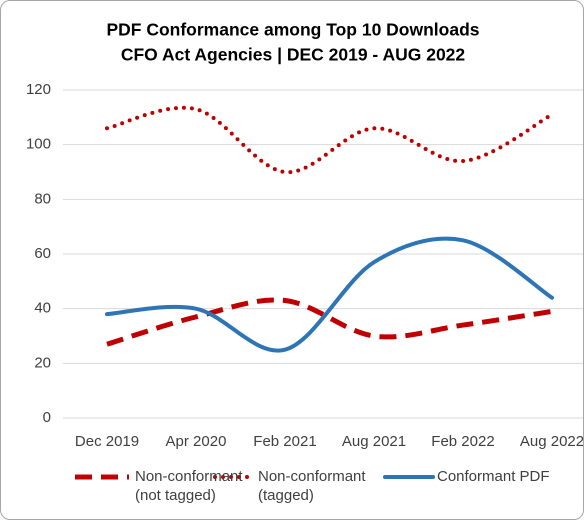  Describe the element at coordinates (284, 441) in the screenshot. I see `x-tick-label: Feb 2021` at that location.